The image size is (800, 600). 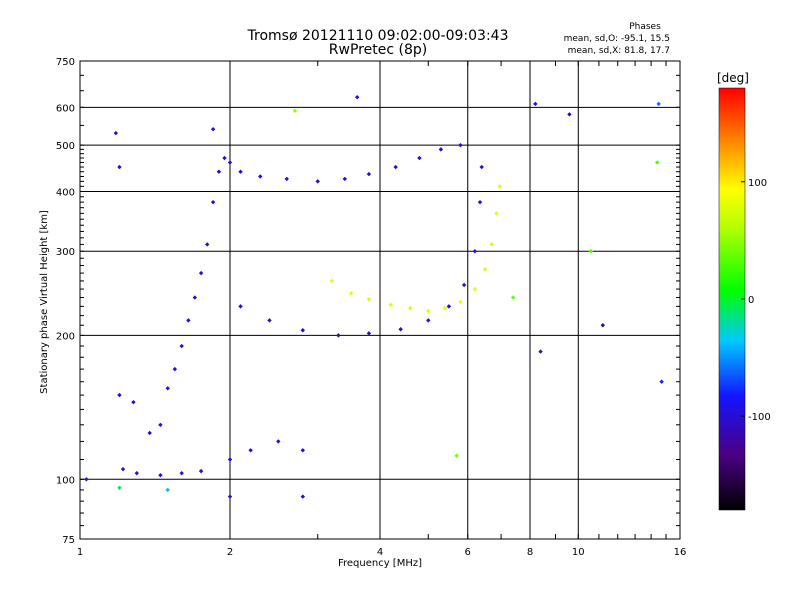 I want to click on chart-title: Tromsø 20121110 09:02:00-09:03:43, so click(x=378, y=36).